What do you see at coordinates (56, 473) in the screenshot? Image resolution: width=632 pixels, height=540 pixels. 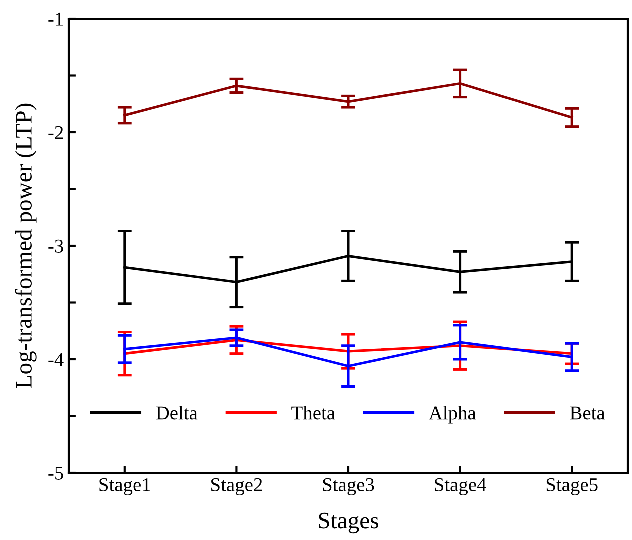 I see `y-tick-label: -5` at bounding box center [56, 473].